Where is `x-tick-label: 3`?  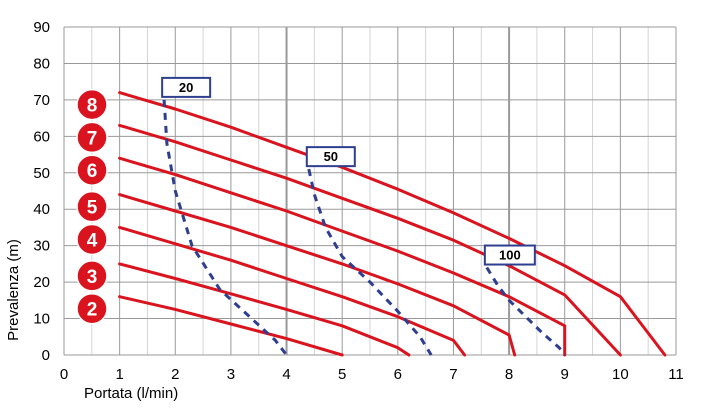 x-tick-label: 3 is located at coordinates (231, 374).